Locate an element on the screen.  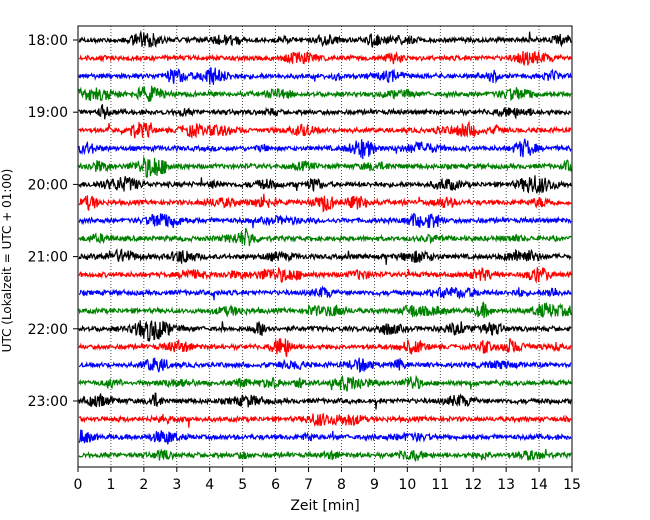
x-tick-label: 8 is located at coordinates (341, 485).